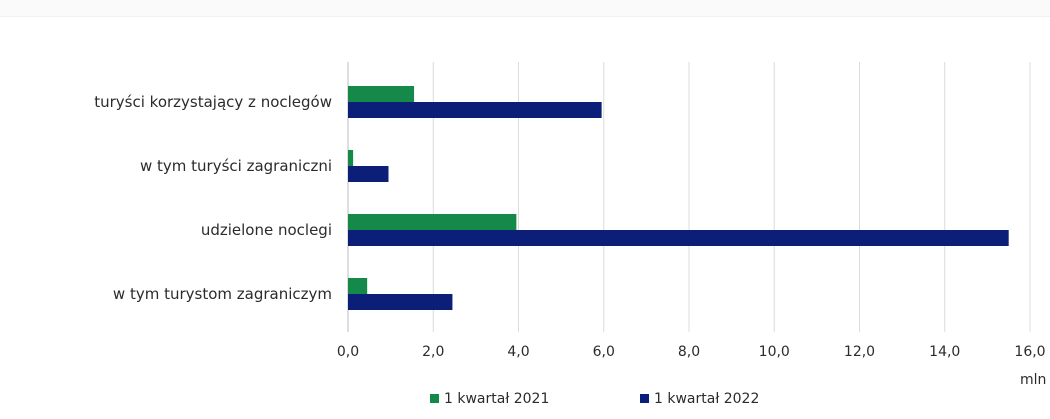 The height and width of the screenshot is (419, 1050). What do you see at coordinates (496, 399) in the screenshot?
I see `legend-label: 1 kwartał 2021` at bounding box center [496, 399].